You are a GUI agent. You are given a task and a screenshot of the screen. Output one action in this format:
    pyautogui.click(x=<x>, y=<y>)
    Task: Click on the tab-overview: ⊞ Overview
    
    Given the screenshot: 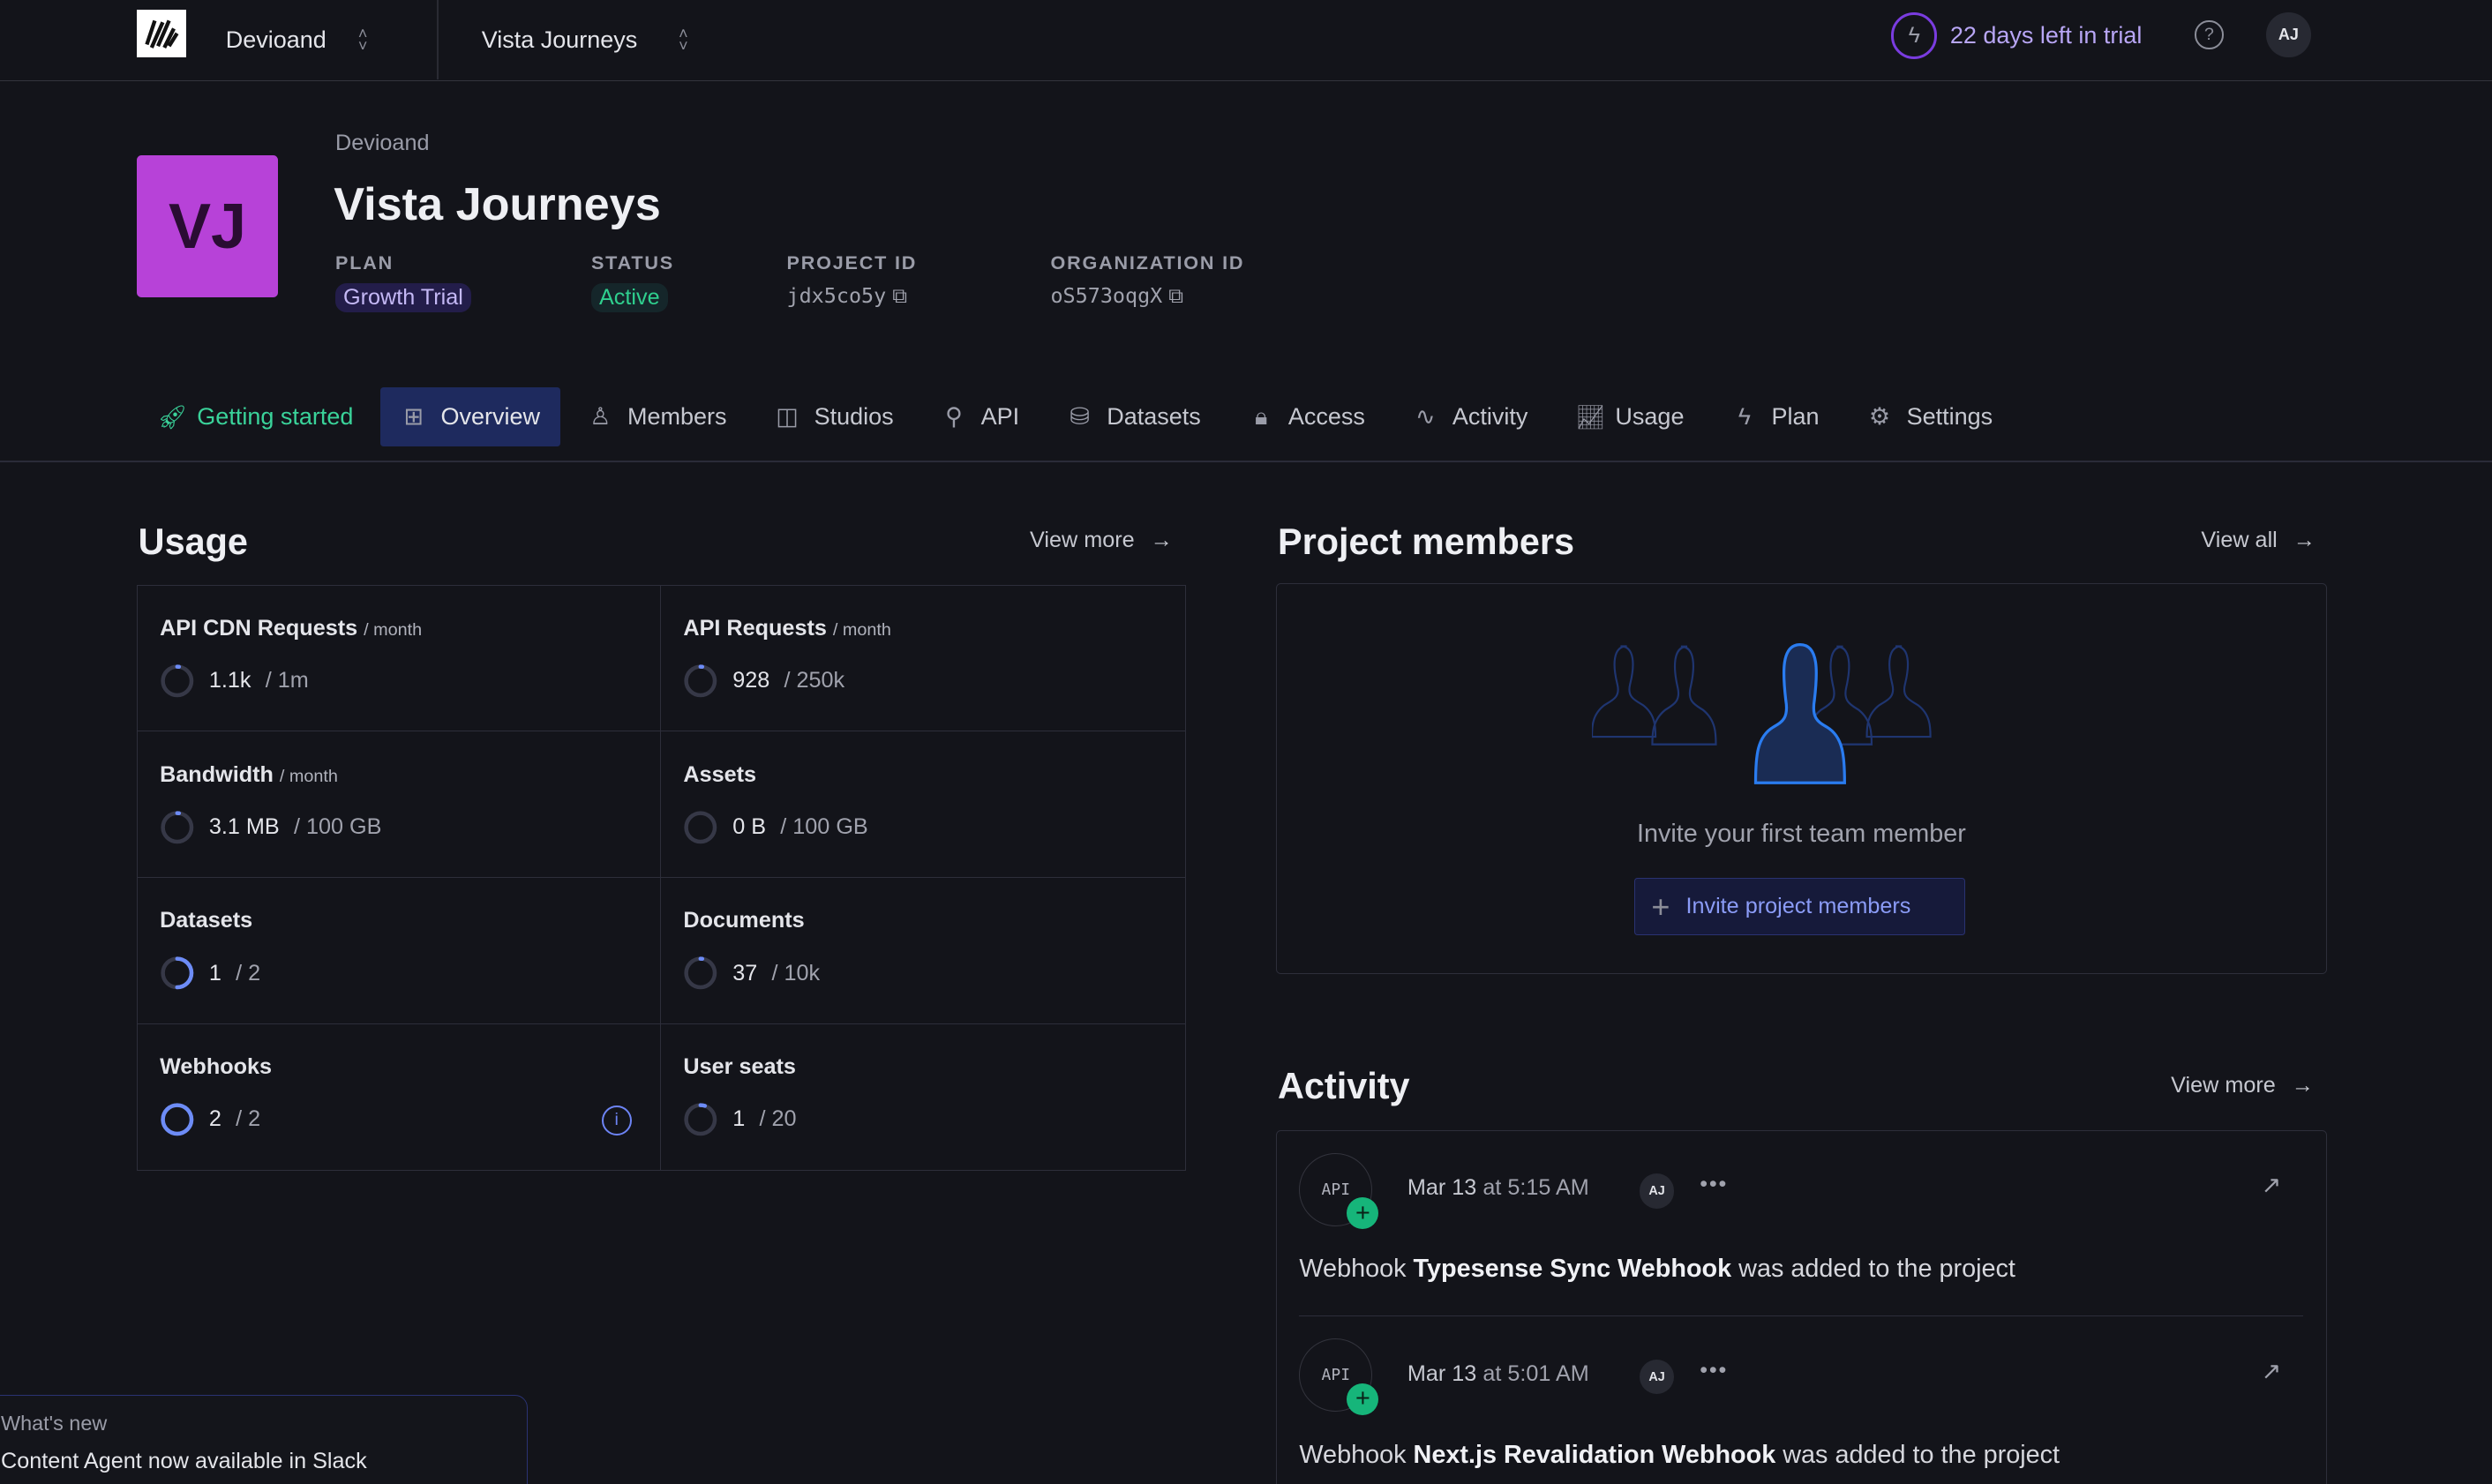 What is the action you would take?
    pyautogui.click(x=470, y=417)
    